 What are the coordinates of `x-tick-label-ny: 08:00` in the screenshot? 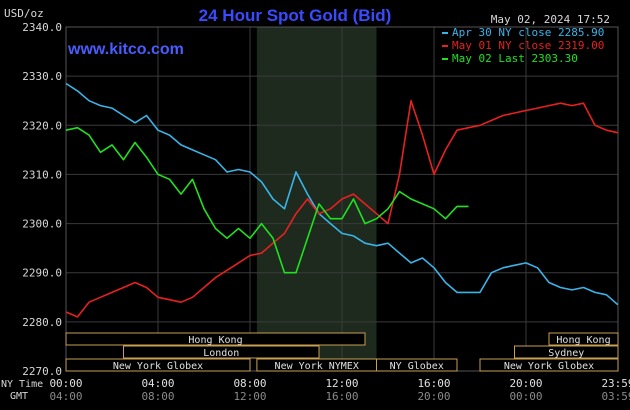 It's located at (249, 383).